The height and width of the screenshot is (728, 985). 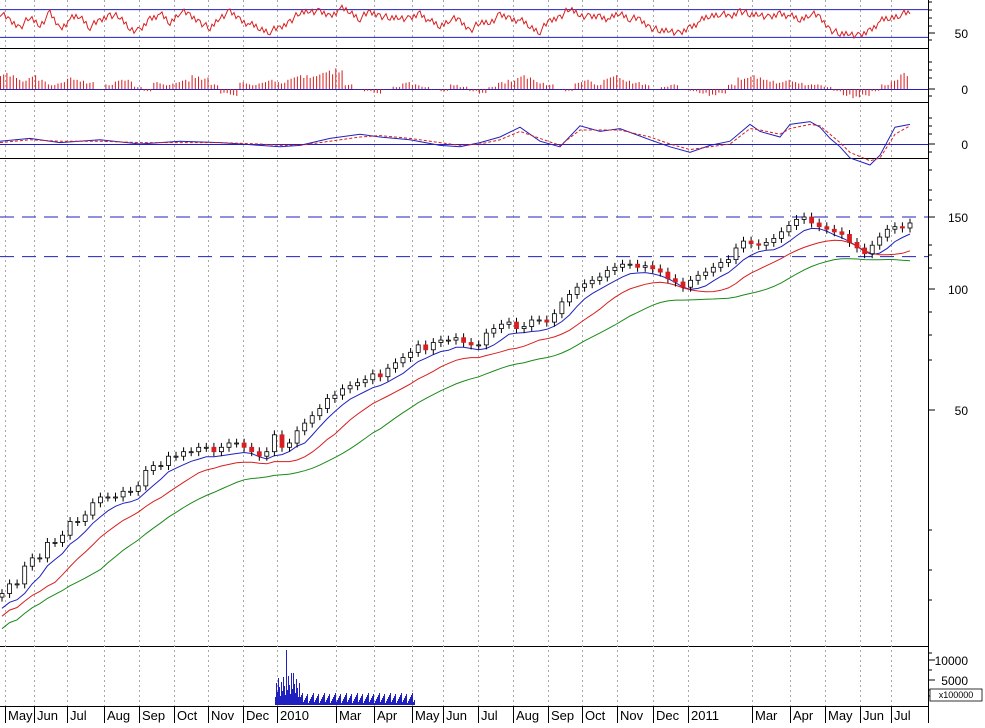 What do you see at coordinates (958, 290) in the screenshot?
I see `price-tick-label: 100` at bounding box center [958, 290].